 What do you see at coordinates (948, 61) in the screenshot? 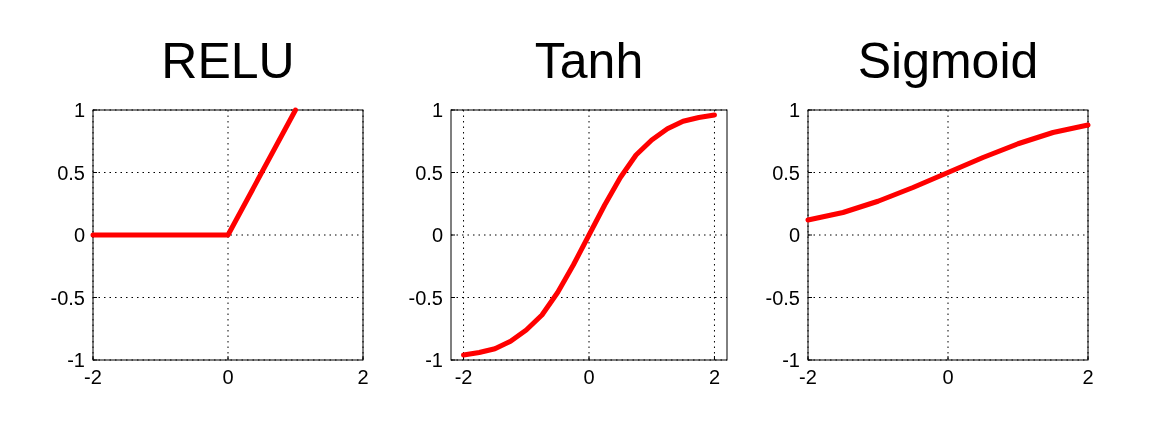
I see `chart-title: Sigmoid` at bounding box center [948, 61].